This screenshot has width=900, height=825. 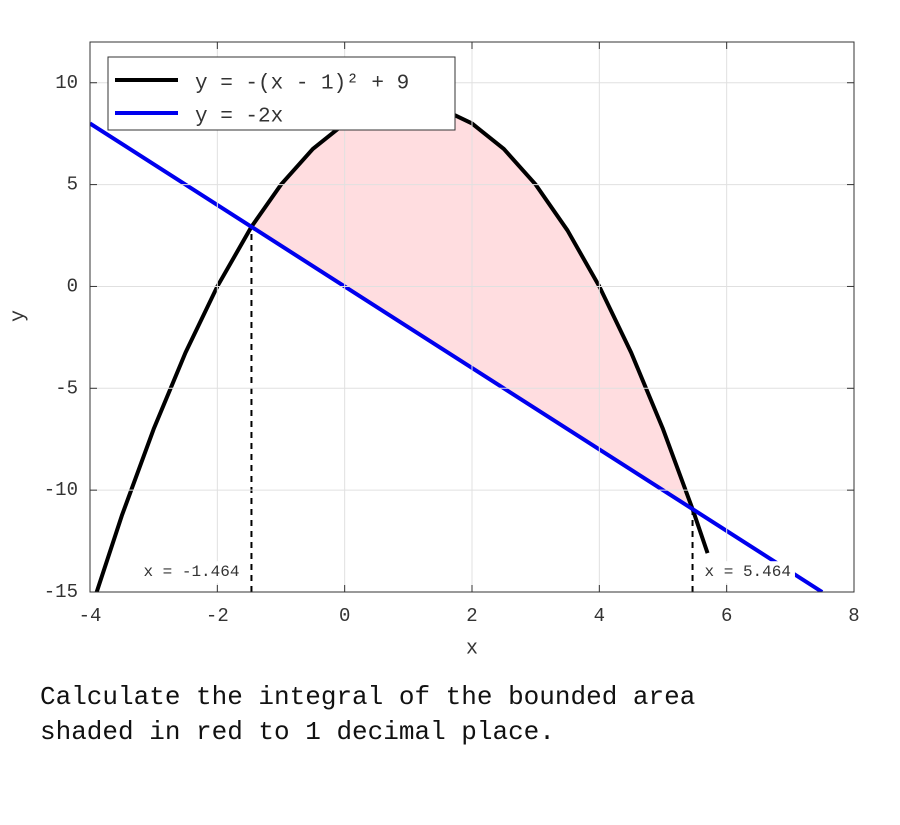 I want to click on x-tick-label: -2, so click(x=217, y=616).